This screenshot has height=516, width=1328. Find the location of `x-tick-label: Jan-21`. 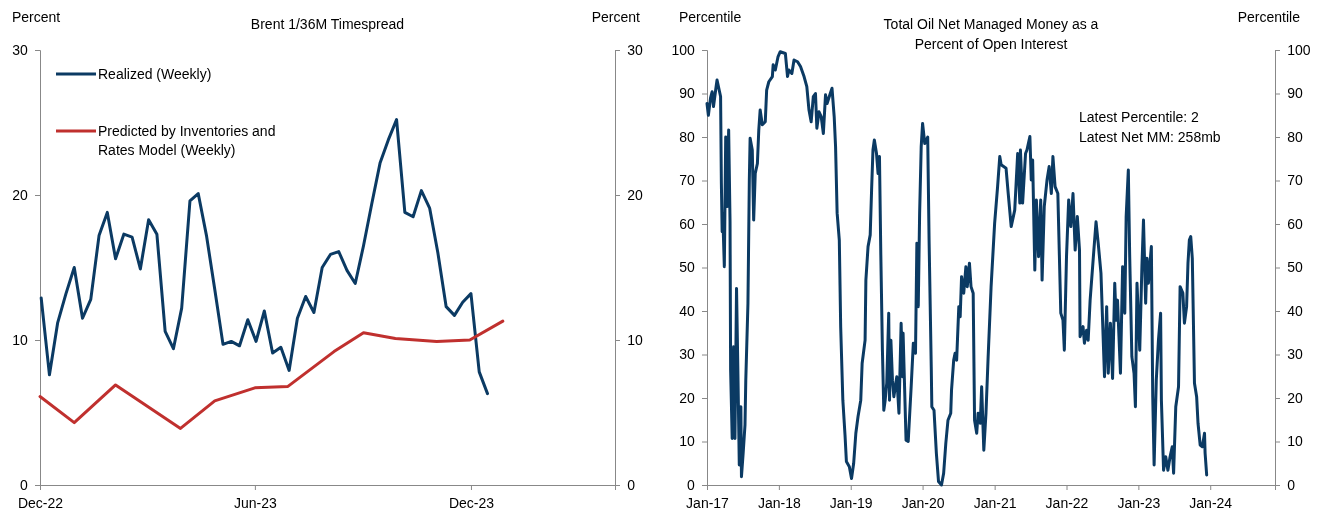

x-tick-label: Jan-21 is located at coordinates (995, 503).